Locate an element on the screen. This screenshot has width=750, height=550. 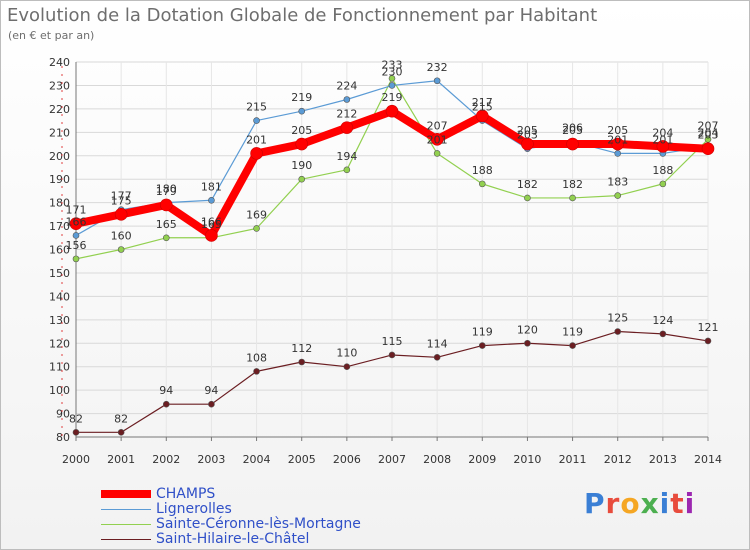
legend-label: Saint-Hilaire-le-Châtel is located at coordinates (233, 539).